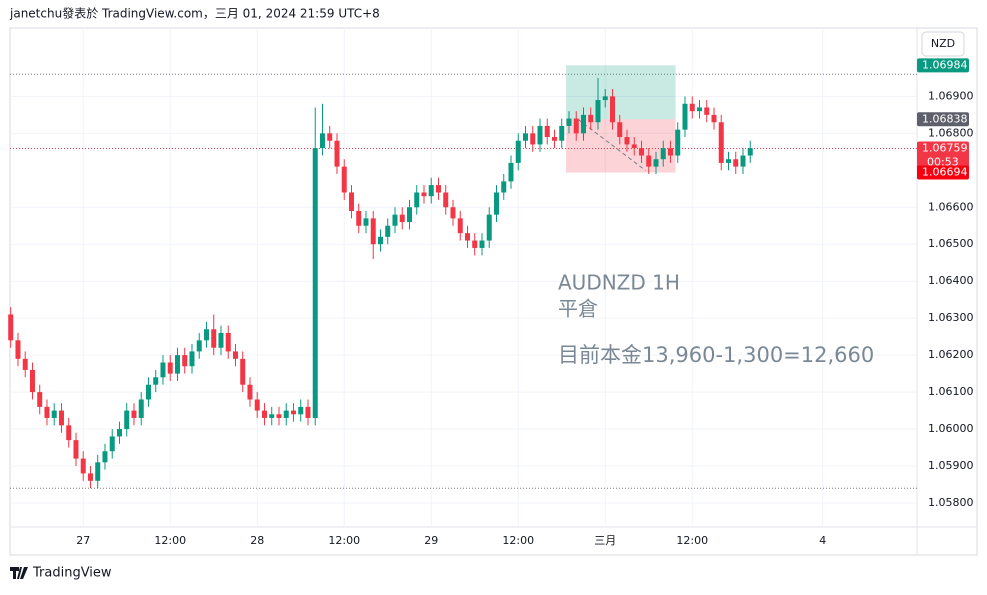 The height and width of the screenshot is (595, 987). I want to click on x-tick-label: 4, so click(822, 540).